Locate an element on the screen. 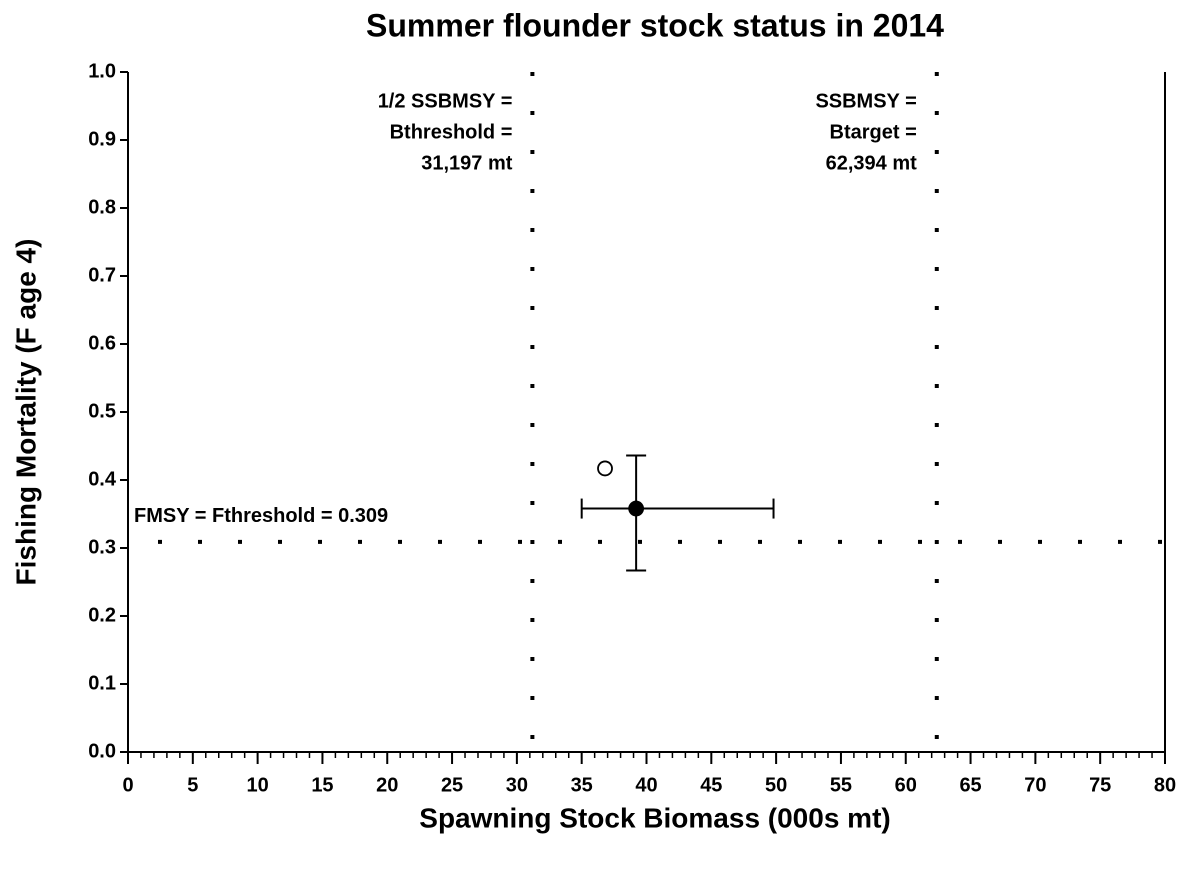 The image size is (1188, 869). x-tick-label: 25 is located at coordinates (452, 785).